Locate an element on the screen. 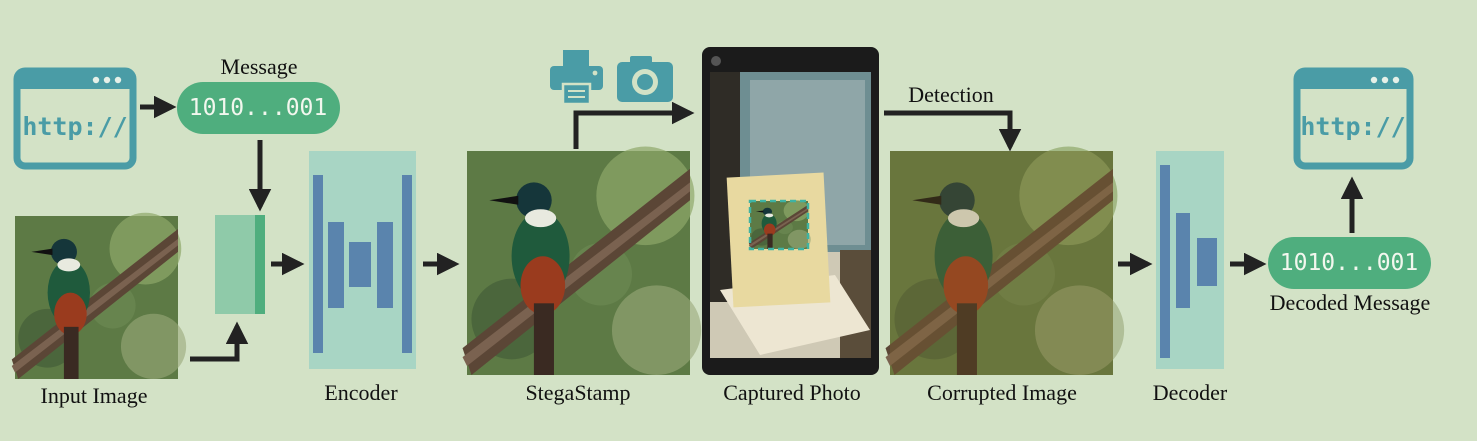 Image resolution: width=1477 pixels, height=441 pixels. arrow-stegastamp-to-capture is located at coordinates (634, 125).